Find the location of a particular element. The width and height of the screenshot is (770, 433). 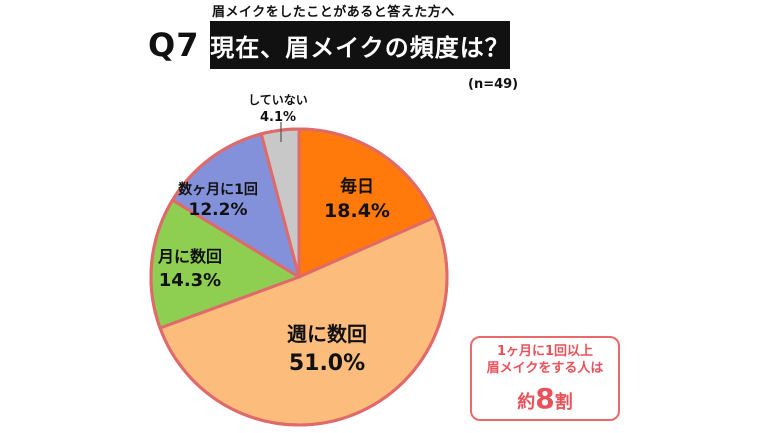

summary-callout: 1ヶ月に1回以上 眉メイクをする人は 約8割 is located at coordinates (545, 378).